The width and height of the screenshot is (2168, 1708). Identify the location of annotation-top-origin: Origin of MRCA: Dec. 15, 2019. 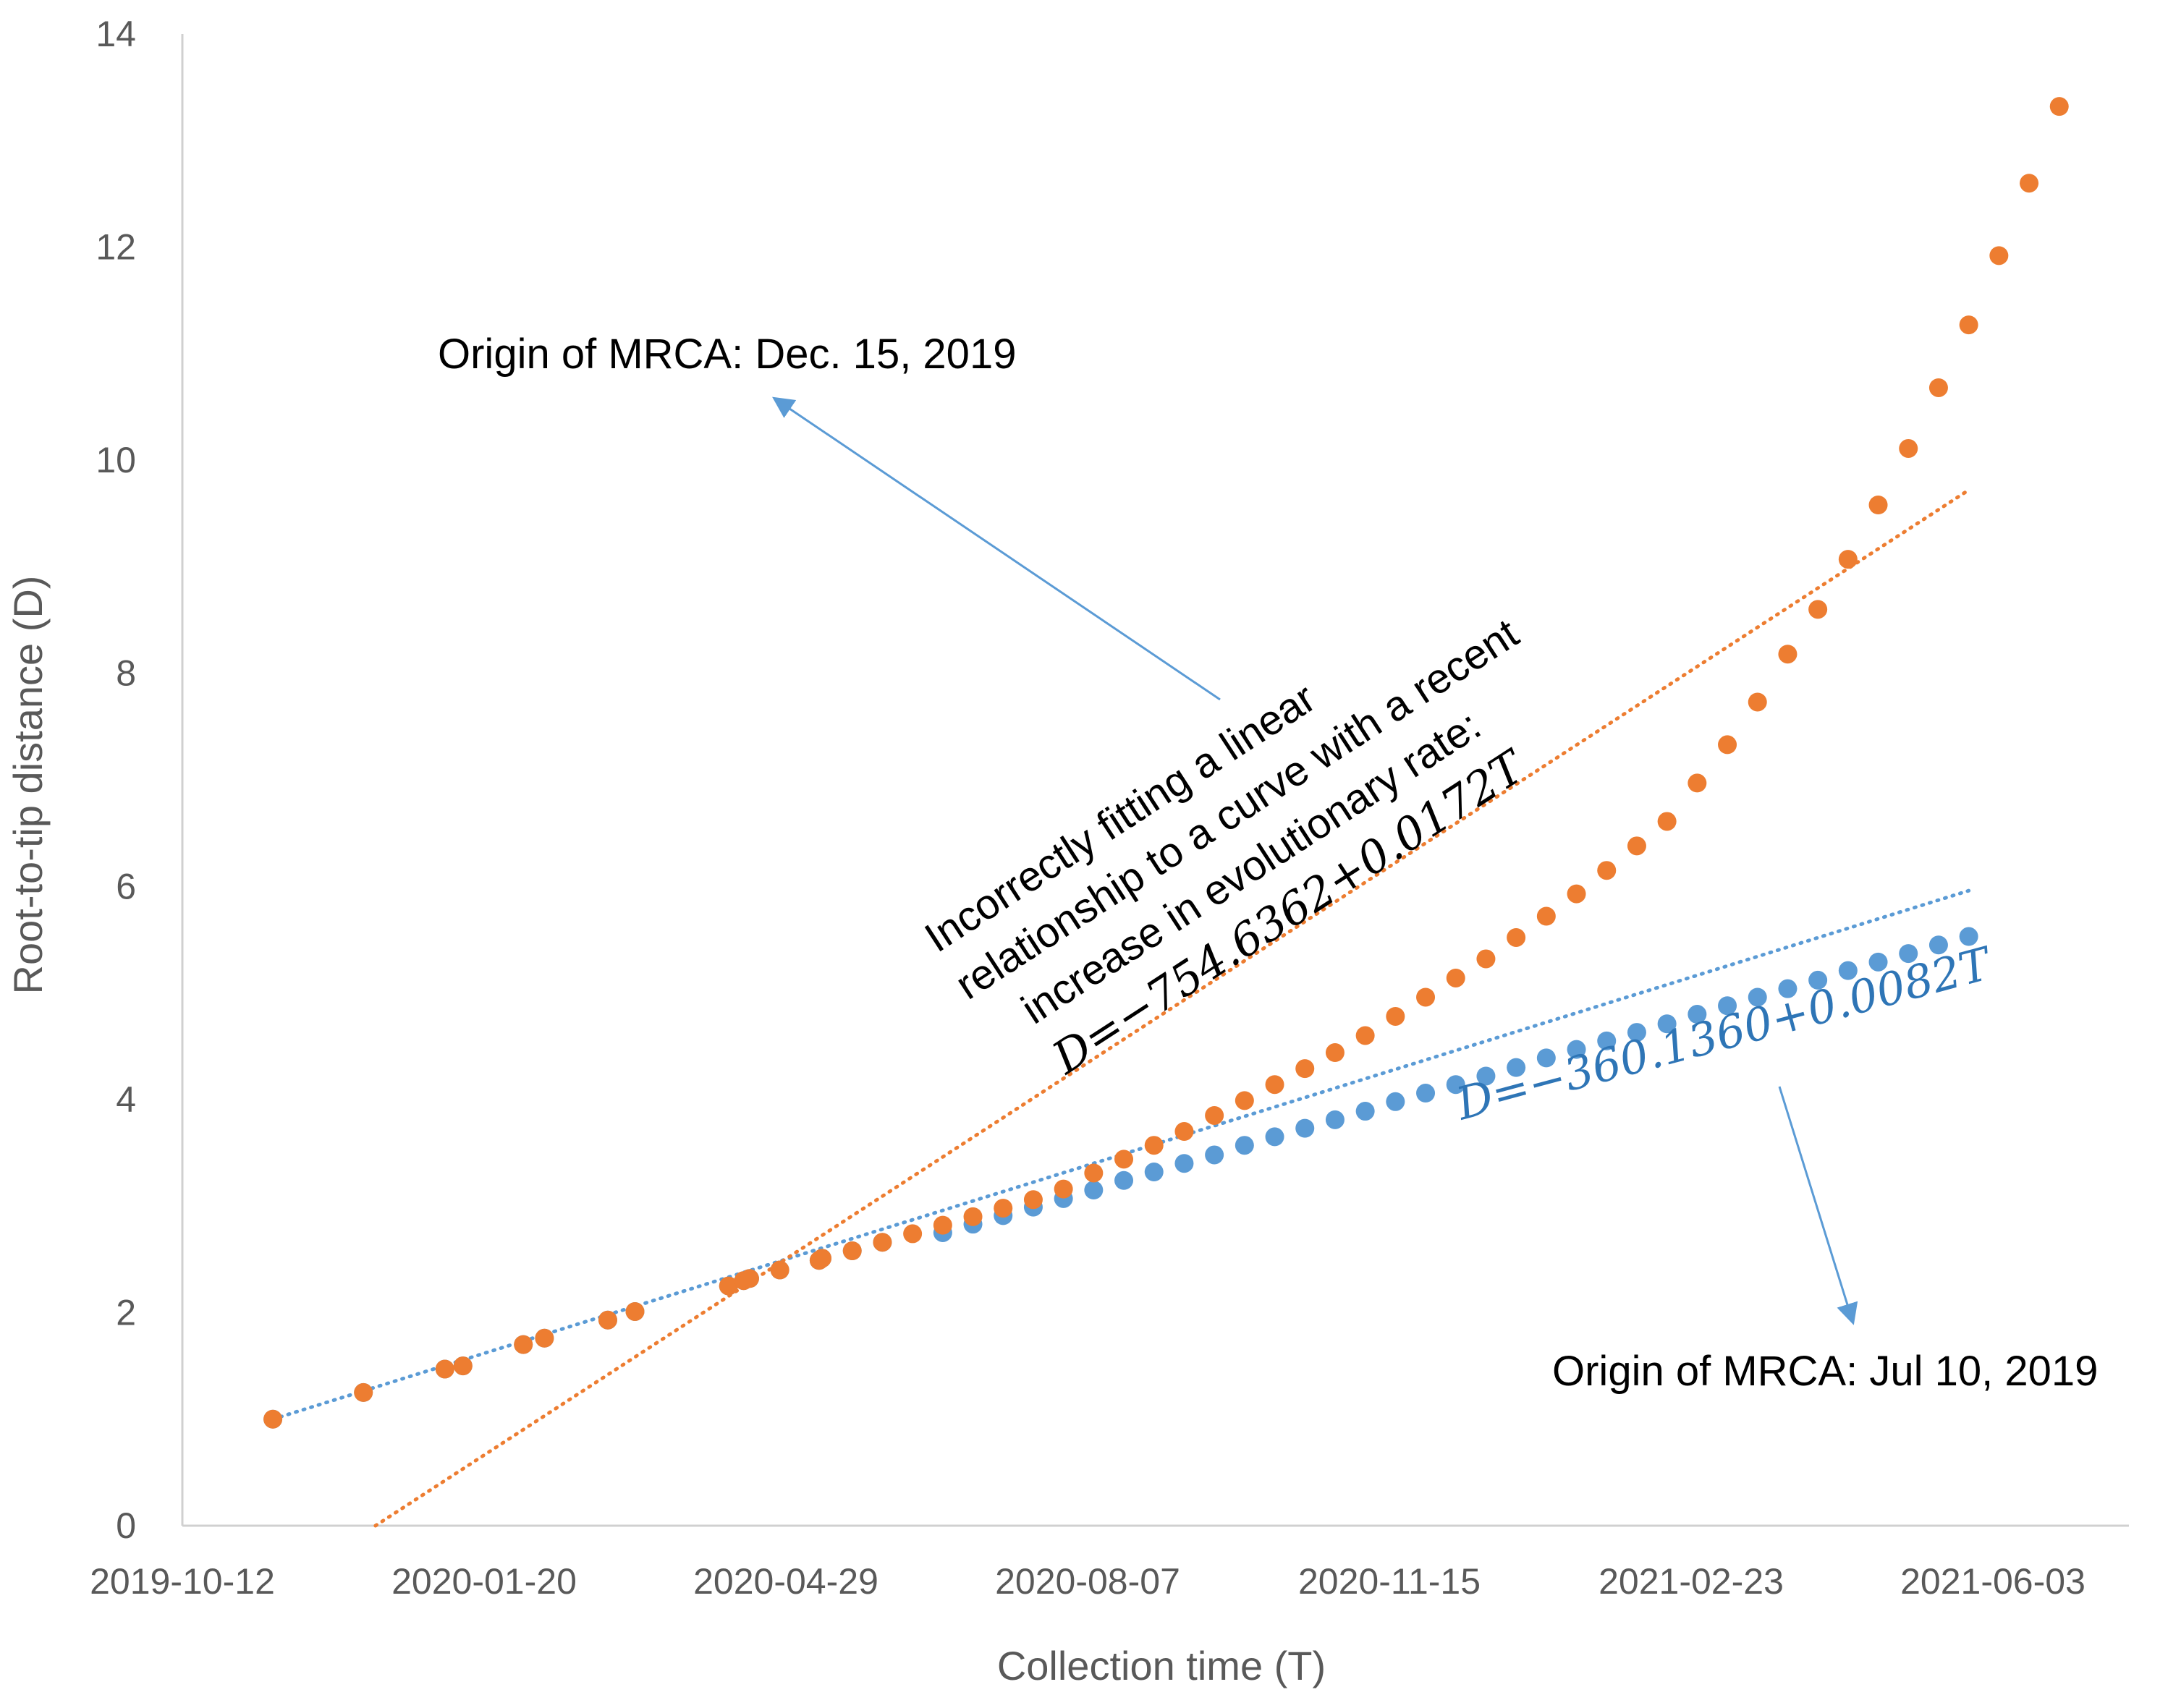
(727, 354).